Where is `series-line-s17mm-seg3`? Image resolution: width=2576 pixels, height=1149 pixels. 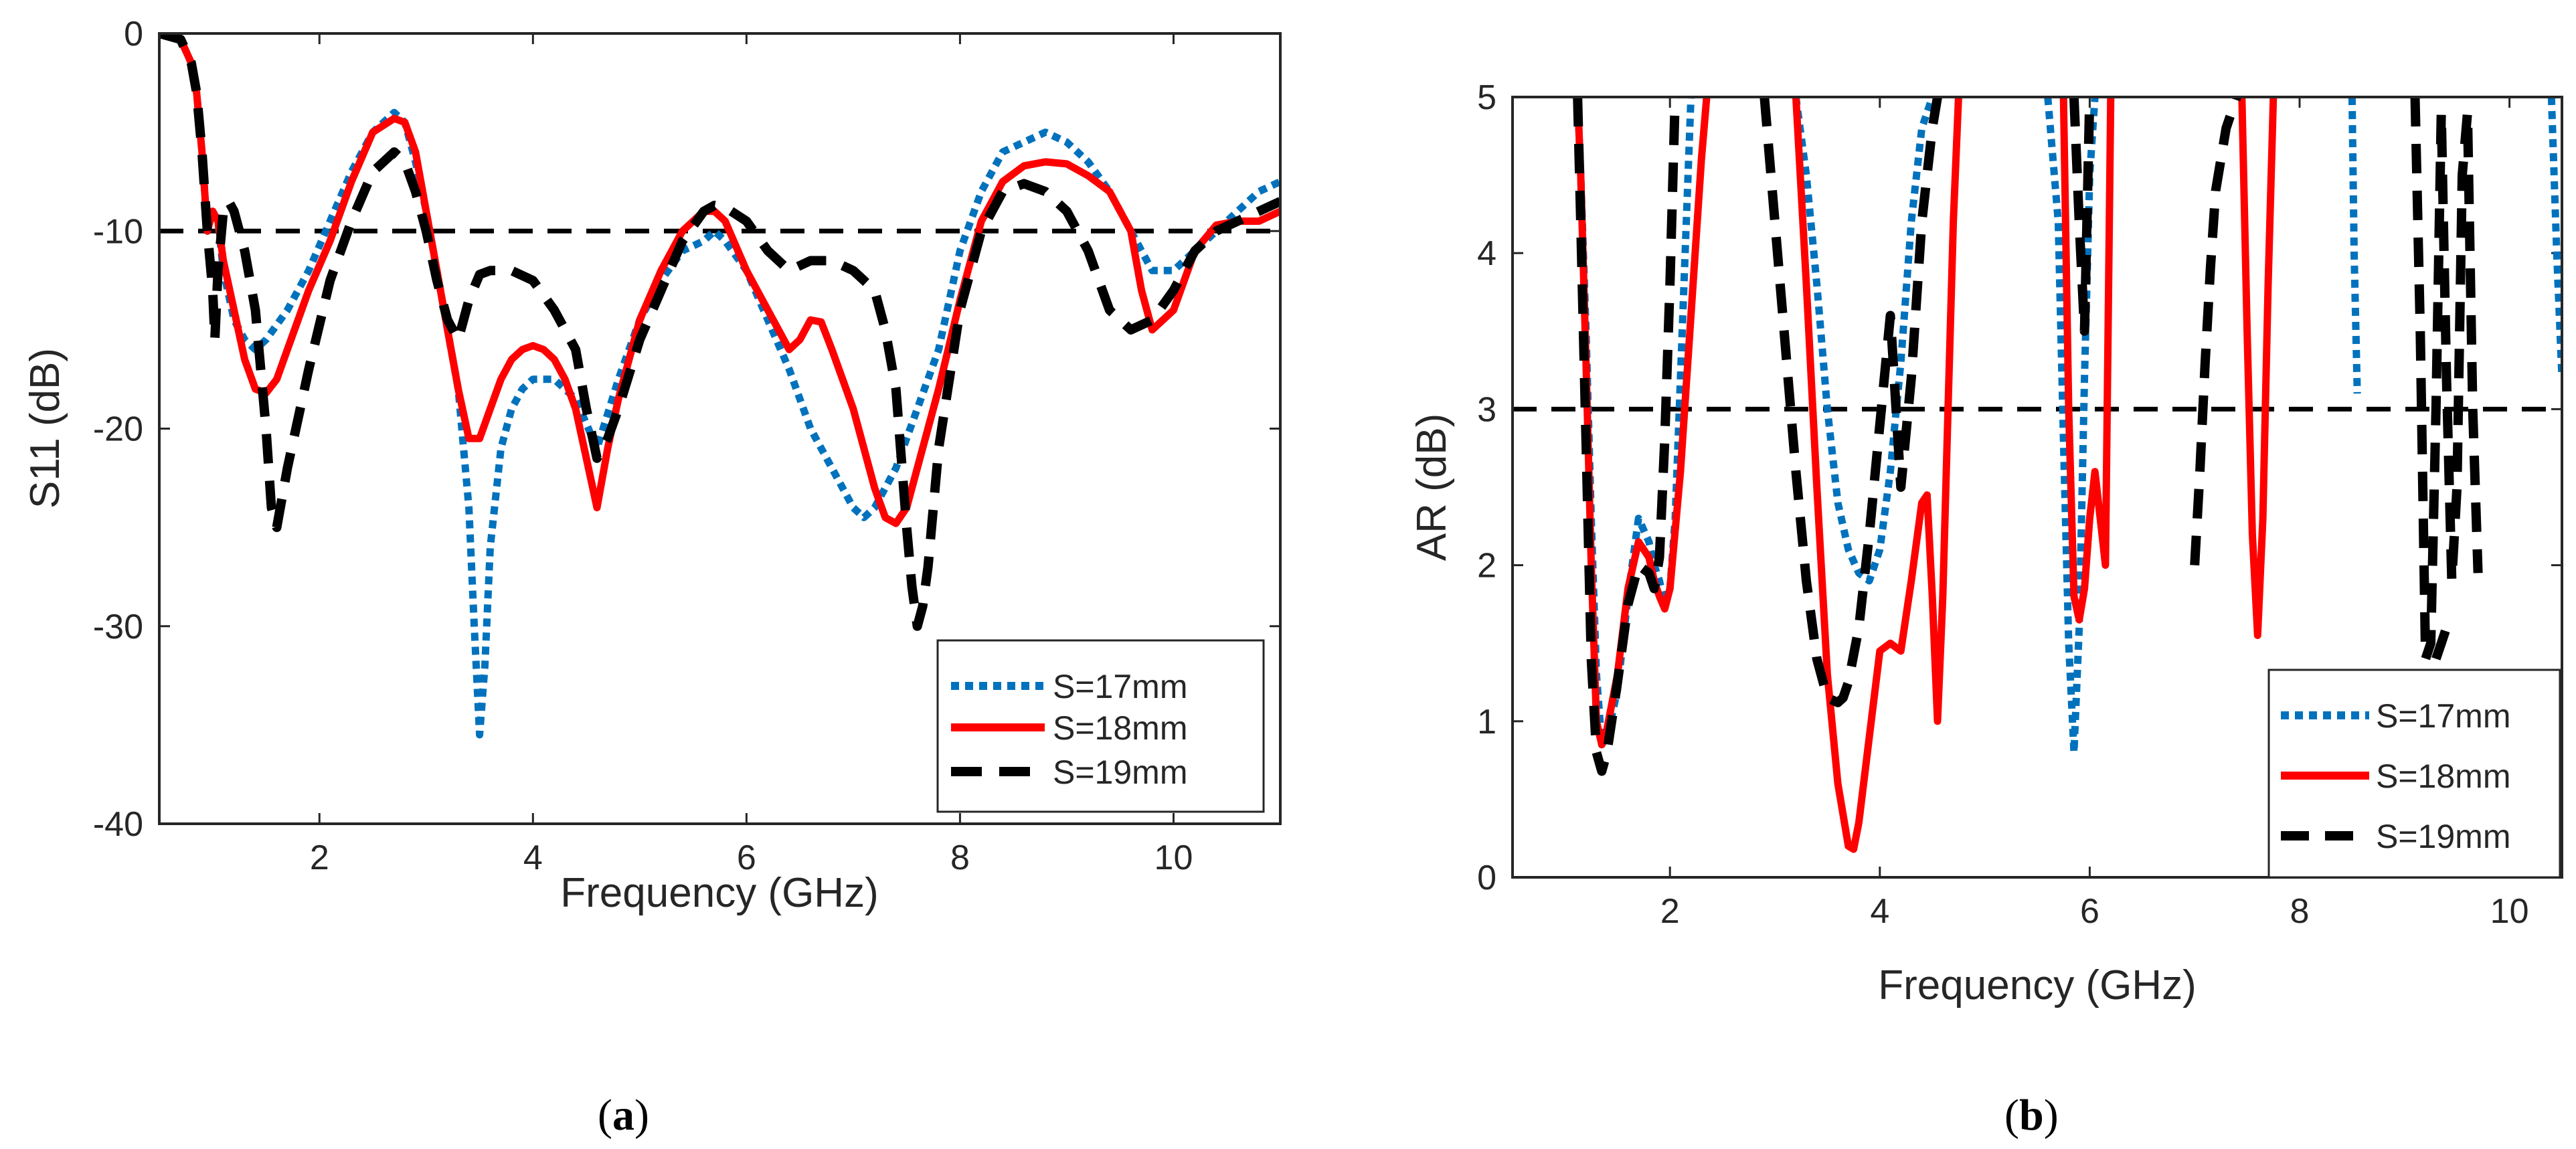
series-line-s17mm-seg3 is located at coordinates (2354, 245).